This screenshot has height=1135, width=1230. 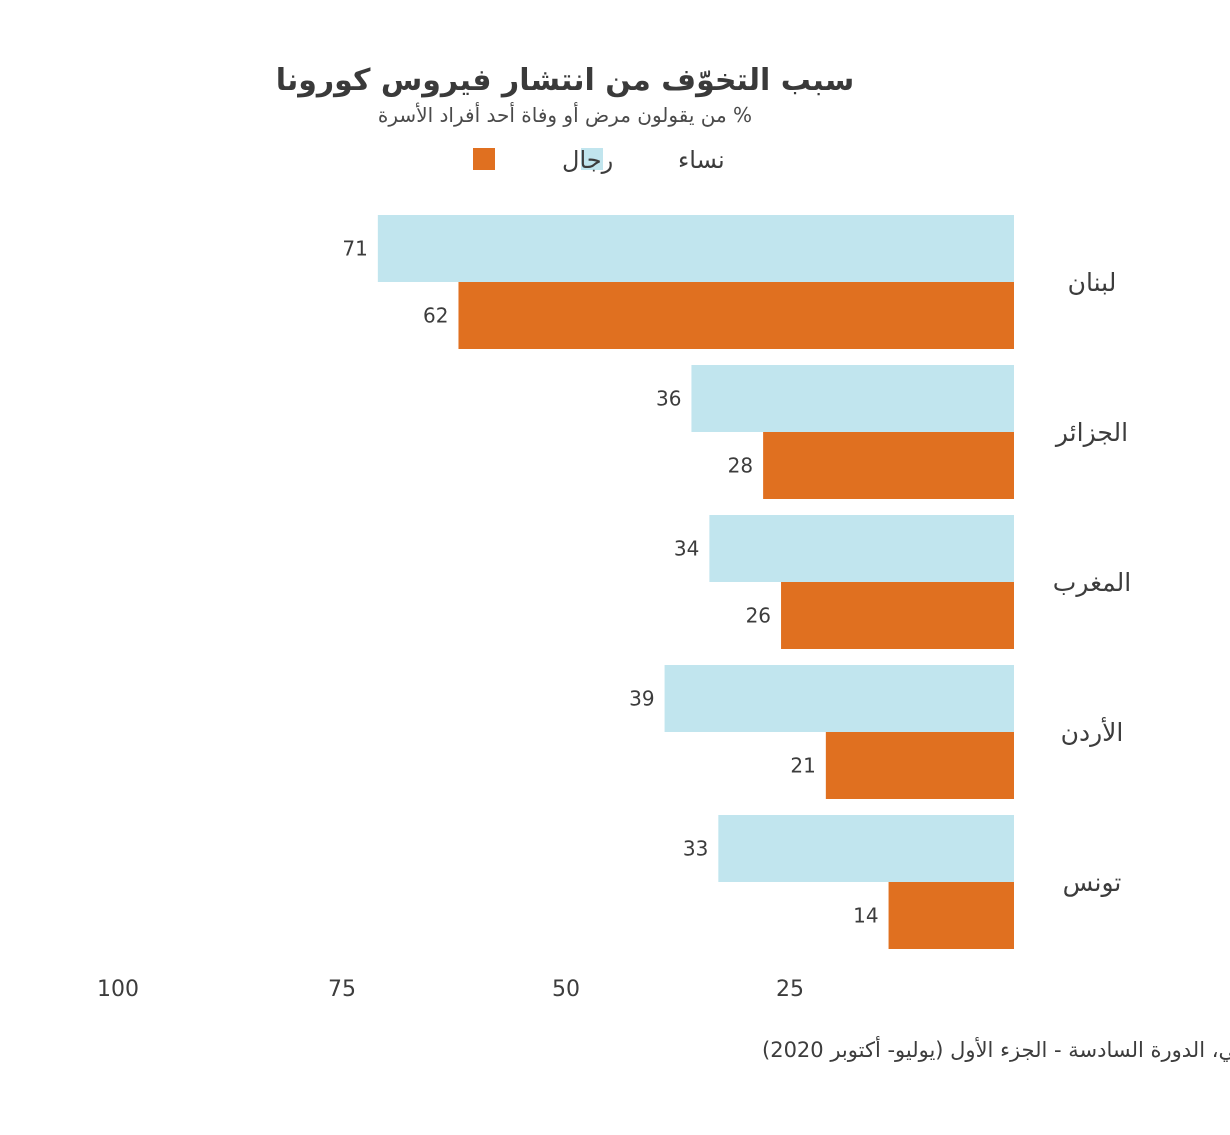 What do you see at coordinates (790, 989) in the screenshot?
I see `x-tick-label-0: 25` at bounding box center [790, 989].